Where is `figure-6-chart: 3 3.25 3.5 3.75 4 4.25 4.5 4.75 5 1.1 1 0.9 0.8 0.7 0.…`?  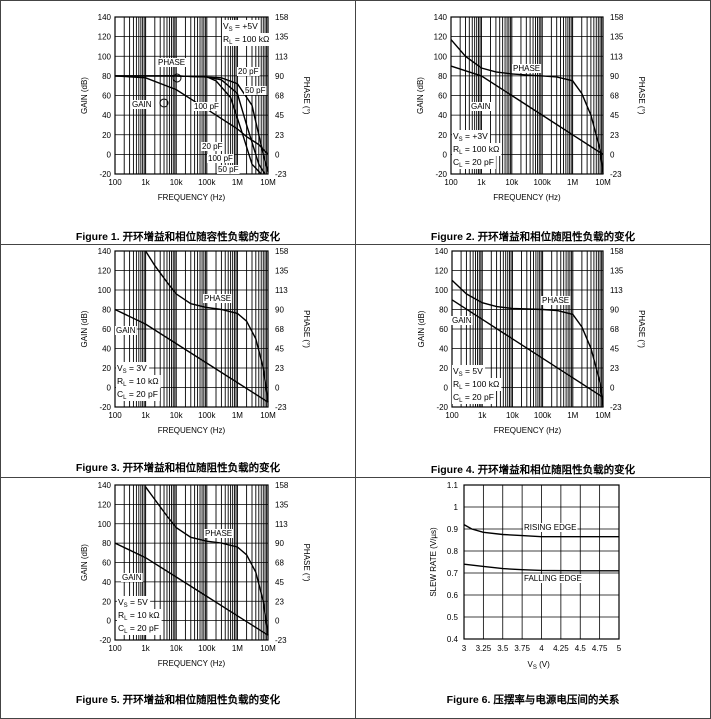
figure-6-chart: 3 3.25 3.5 3.75 4 4.25 4.5 4.75 5 1.1 1 0.9 0.8 0.7 0.… is located at coordinates (525, 576).